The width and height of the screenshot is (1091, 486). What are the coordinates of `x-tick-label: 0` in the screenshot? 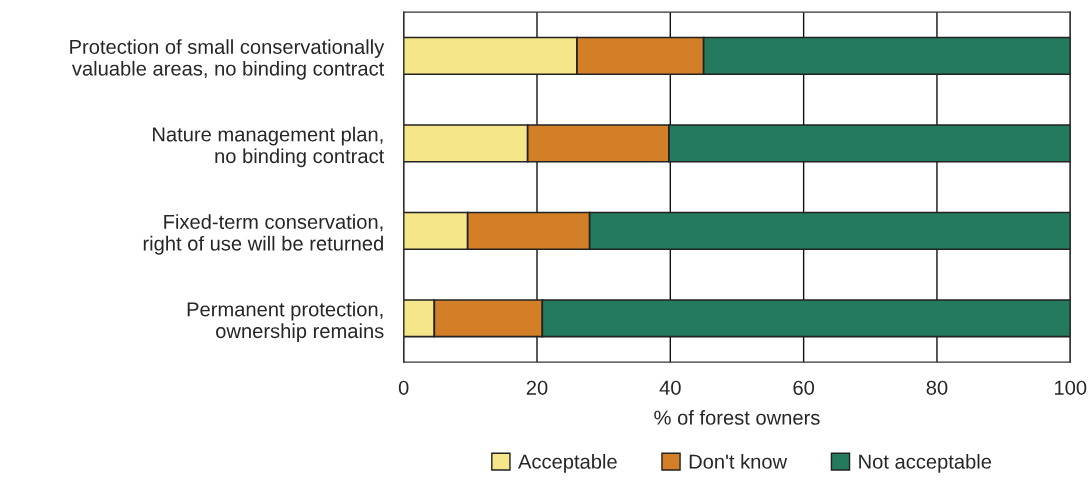 It's located at (403, 387).